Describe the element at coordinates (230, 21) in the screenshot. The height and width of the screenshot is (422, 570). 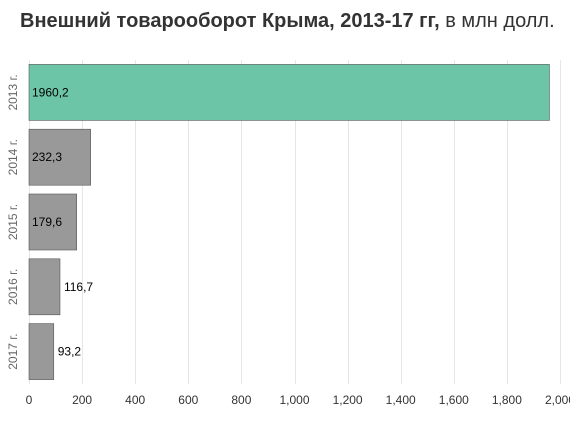
I see `chart-title-main: Внешний товарооборот Крыма, 2013-17 гг,` at that location.